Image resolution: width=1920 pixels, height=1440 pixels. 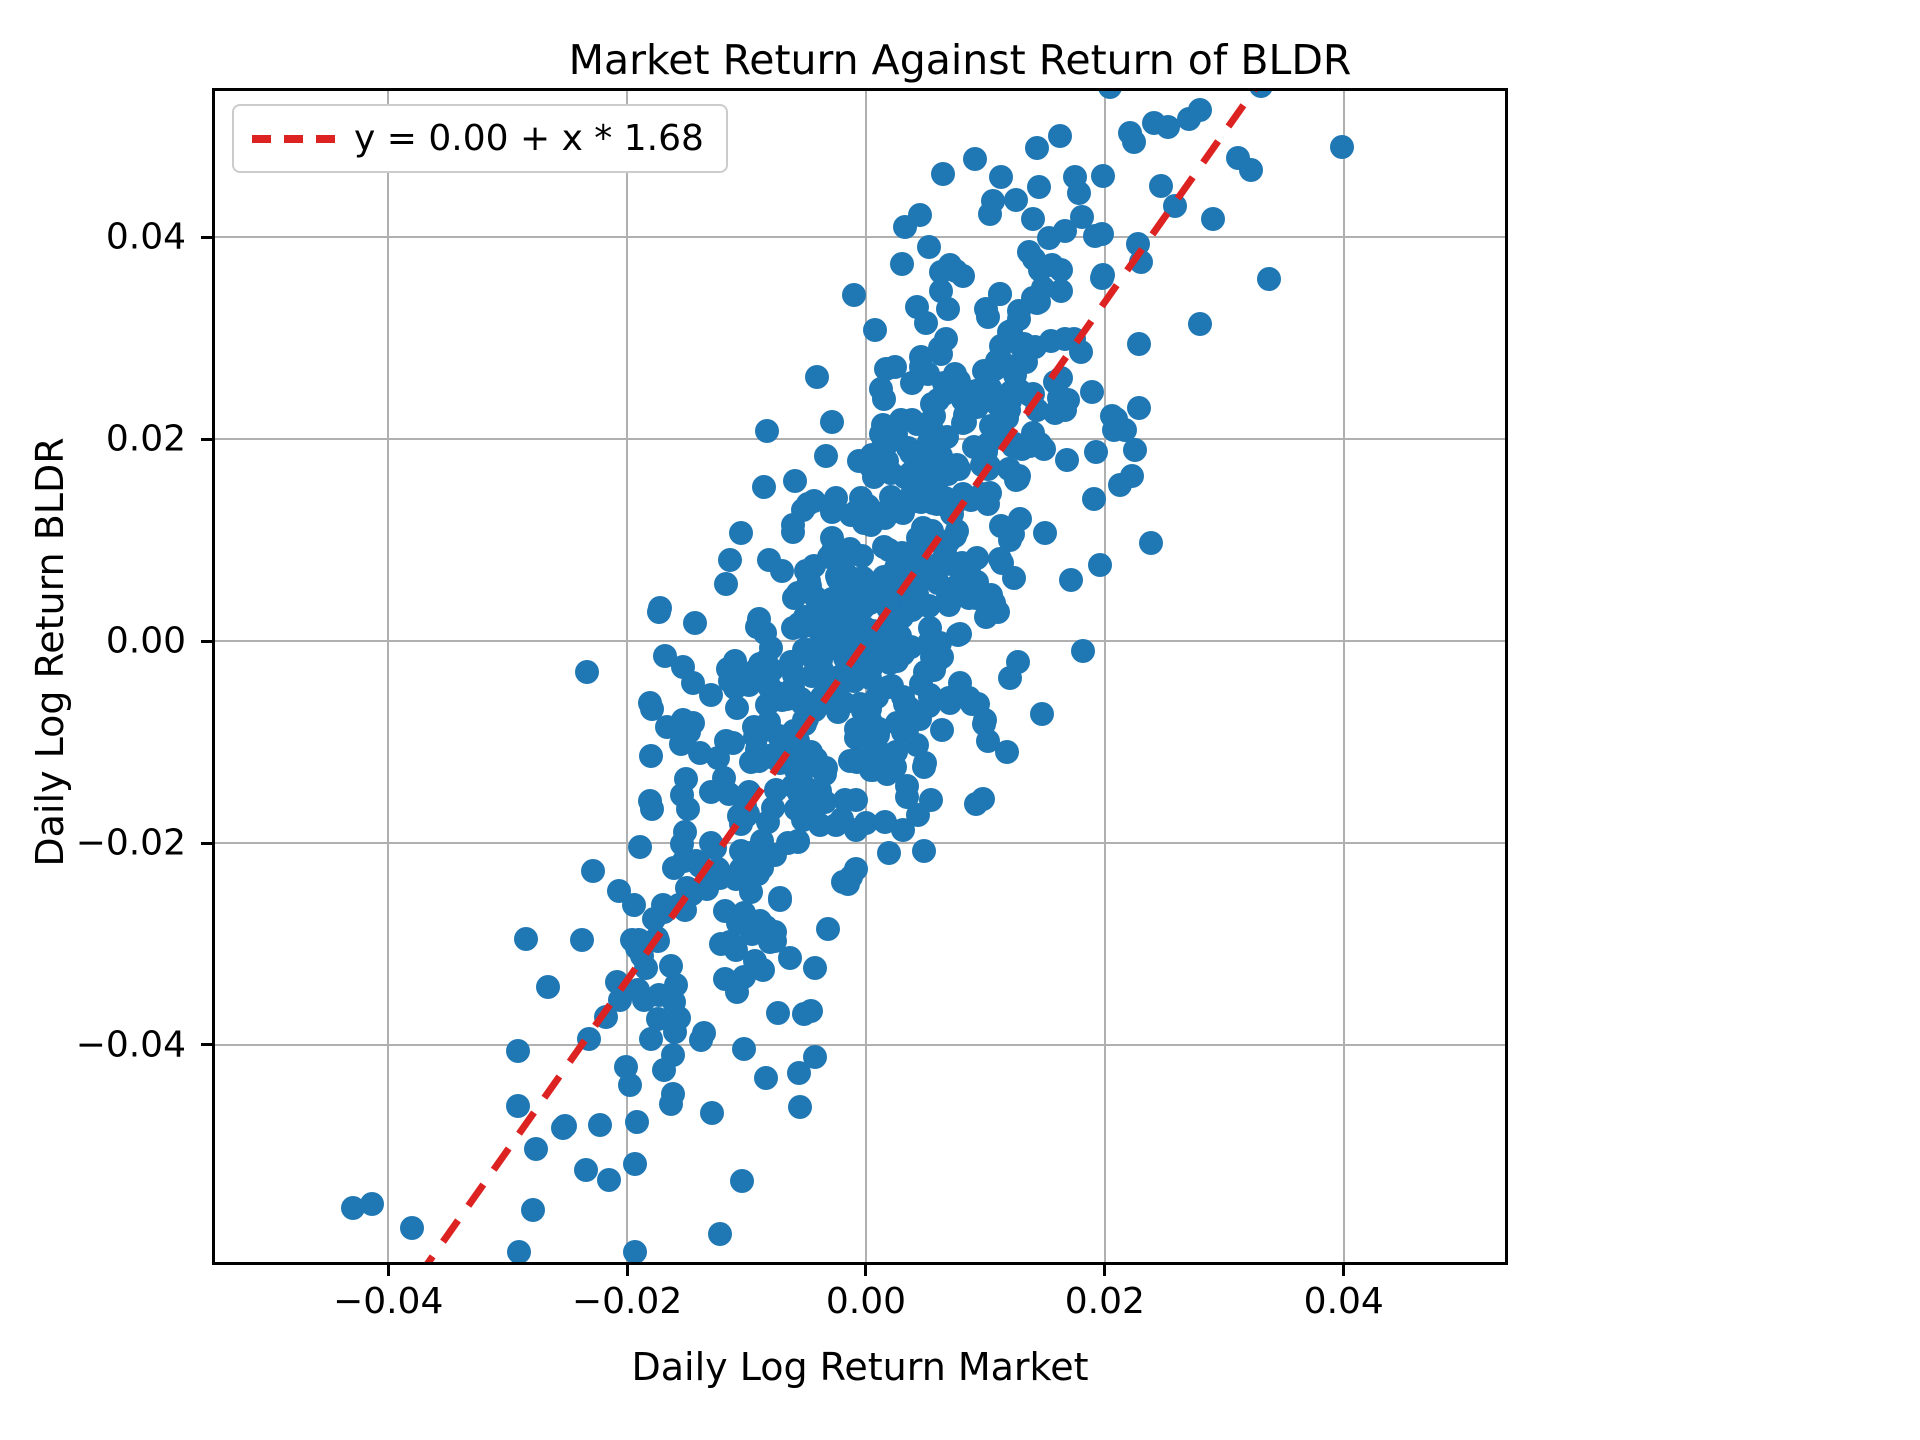 I want to click on y-tick-label: 0.00, so click(x=145, y=641).